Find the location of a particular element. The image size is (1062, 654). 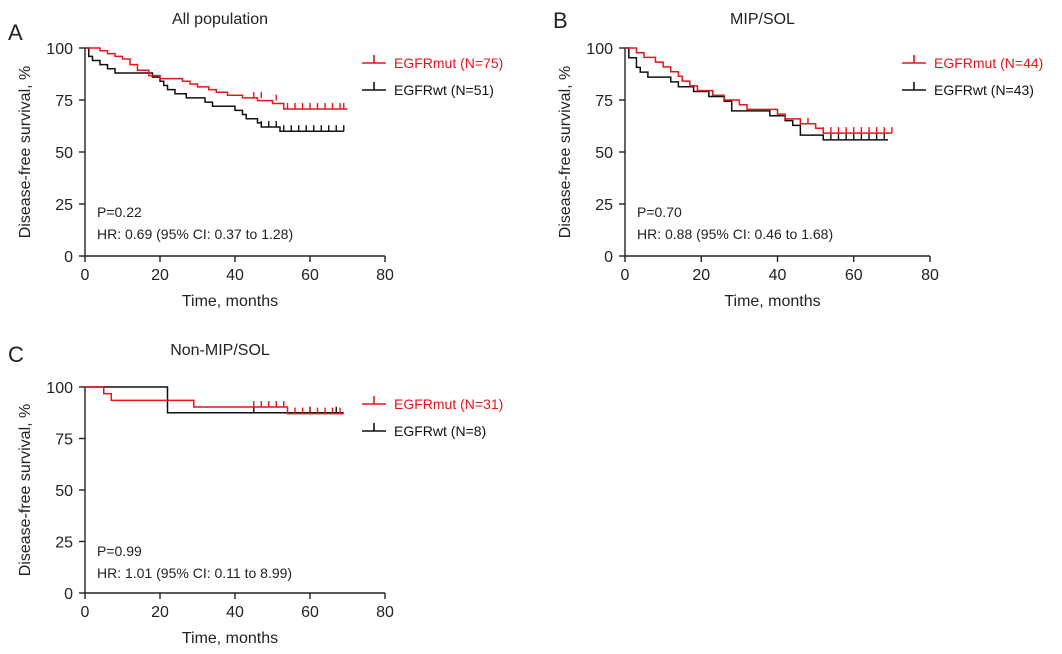

legend-label: EGFRwt (N=43) is located at coordinates (984, 90).